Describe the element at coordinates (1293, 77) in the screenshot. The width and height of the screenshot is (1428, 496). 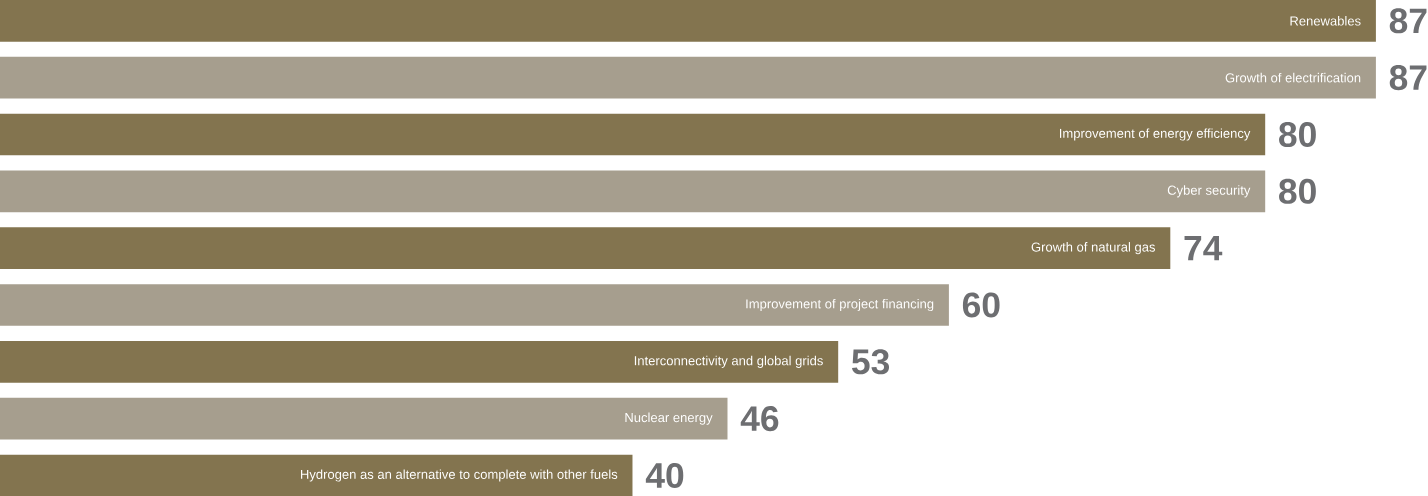
I see `y-tick-label: Growth of electrification` at that location.